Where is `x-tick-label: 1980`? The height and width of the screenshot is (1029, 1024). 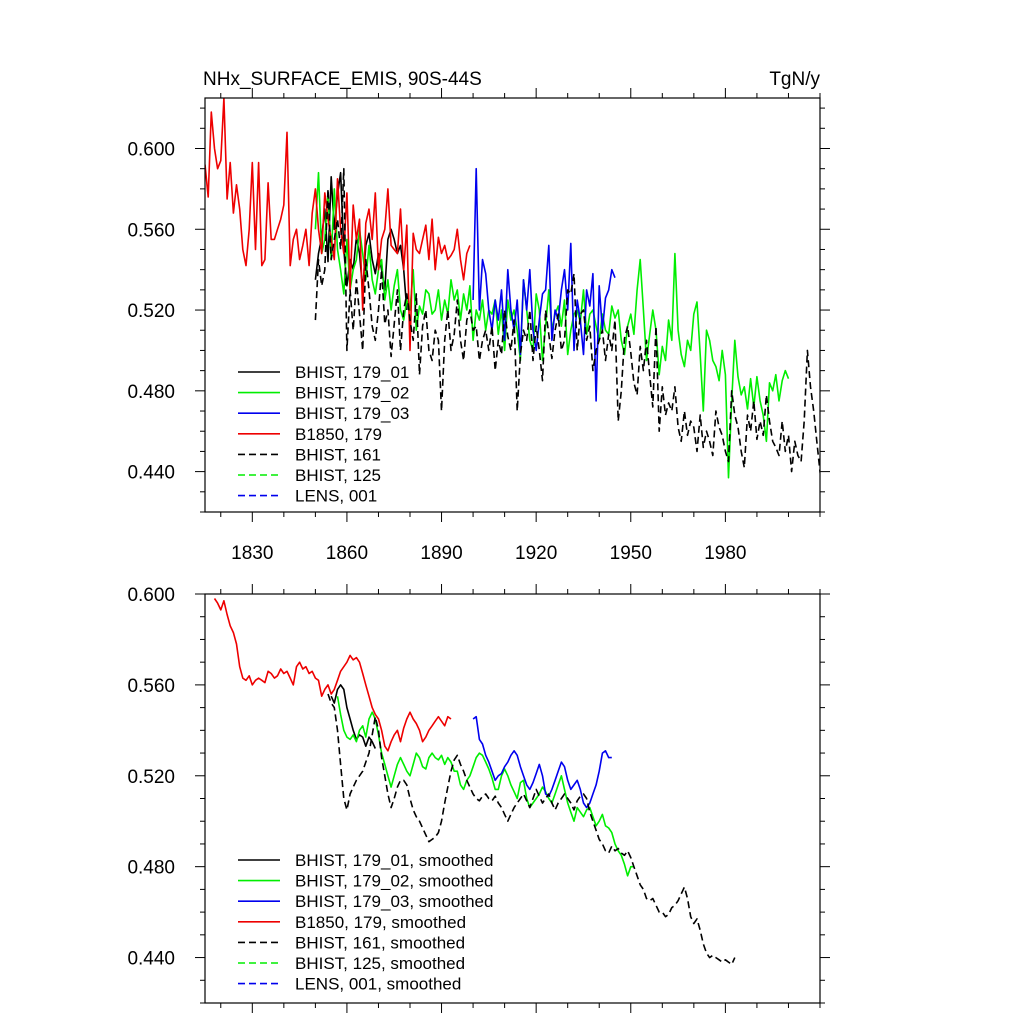
x-tick-label: 1980 is located at coordinates (725, 553).